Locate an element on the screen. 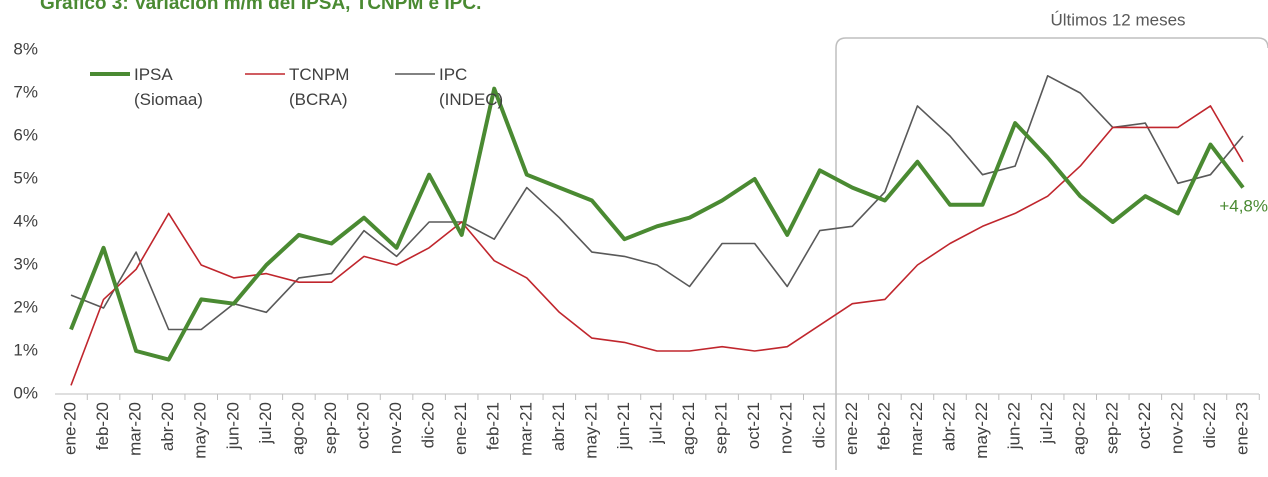 The image size is (1268, 477). x-tick-label: may-22 is located at coordinates (981, 430).